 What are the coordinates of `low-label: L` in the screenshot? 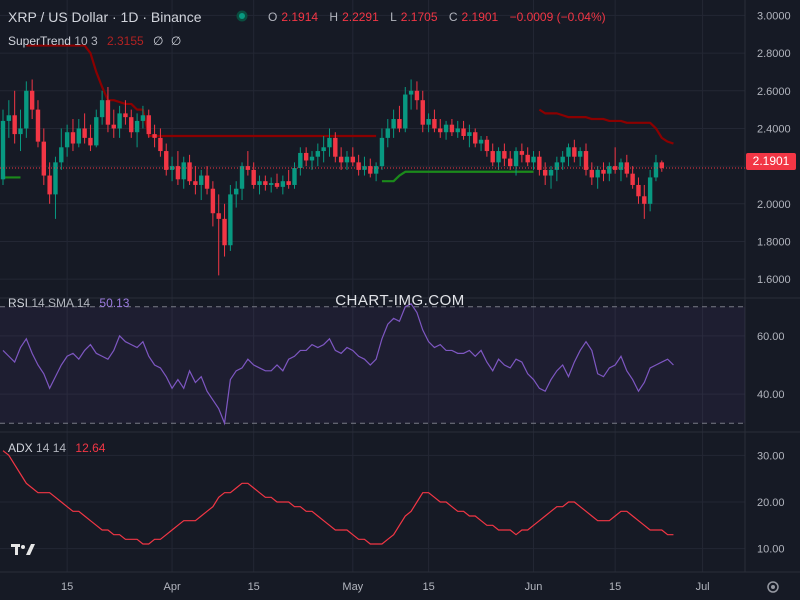 It's located at (393, 17).